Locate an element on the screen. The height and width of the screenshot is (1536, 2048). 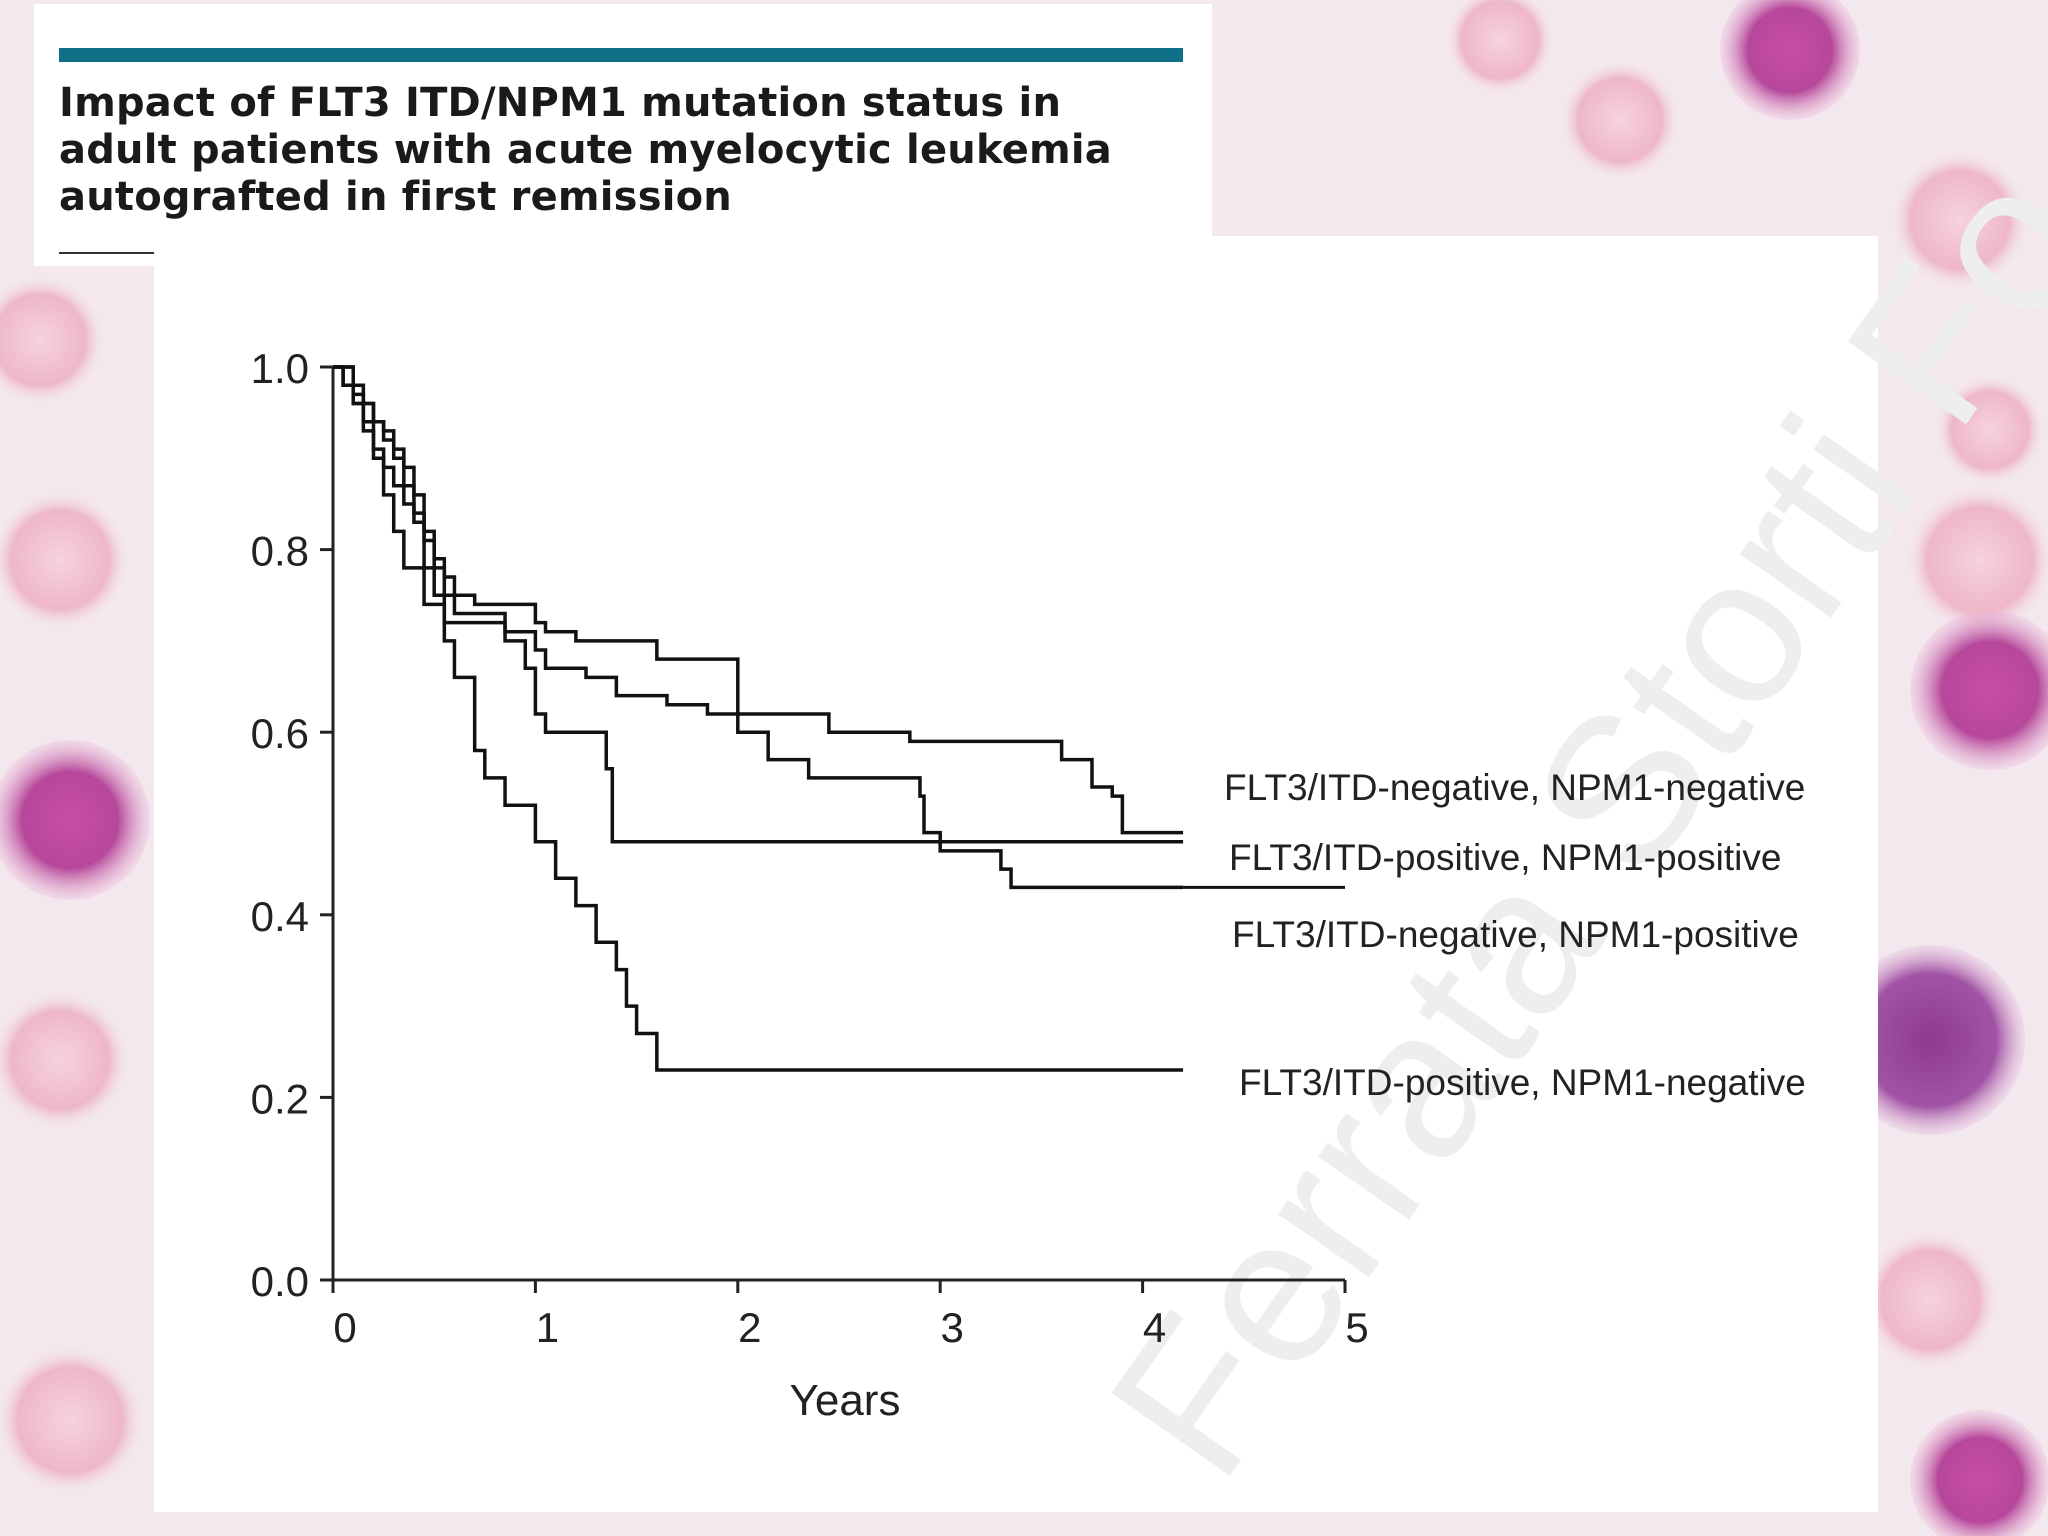
legend-entry: FLT3/ITD-positive, NPM1-negative is located at coordinates (1522, 1082).